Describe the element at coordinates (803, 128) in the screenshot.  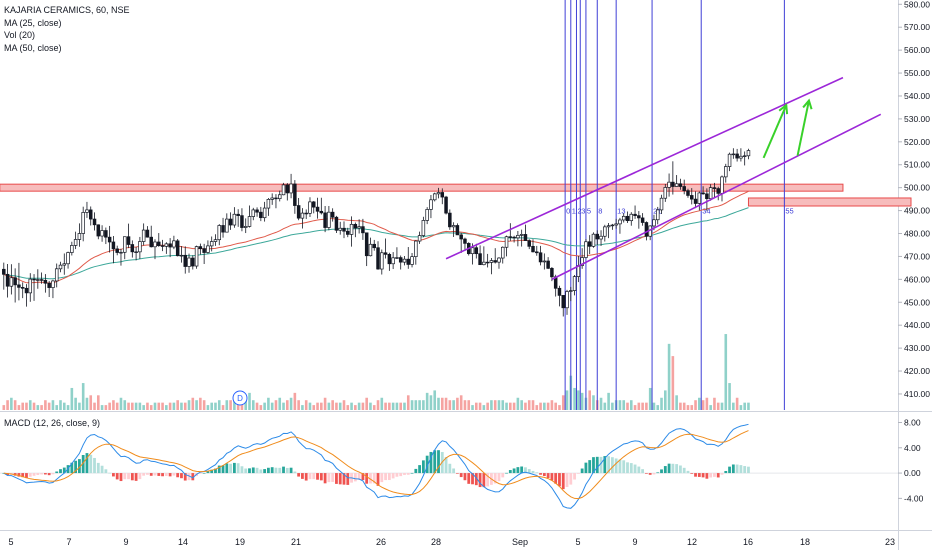
I see `projection-arrow` at that location.